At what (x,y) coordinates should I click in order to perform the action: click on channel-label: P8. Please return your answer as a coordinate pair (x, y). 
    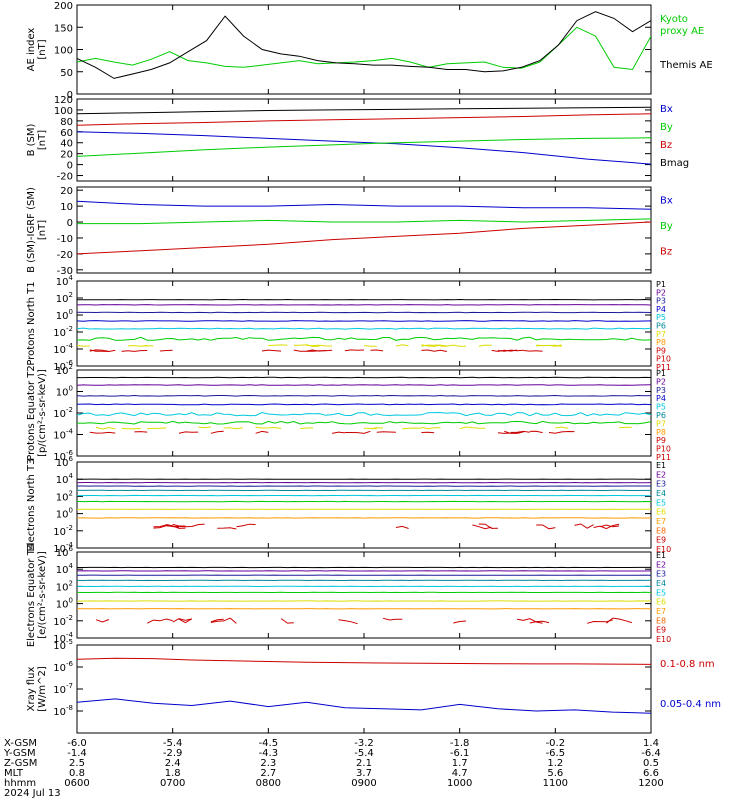
    Looking at the image, I should click on (661, 432).